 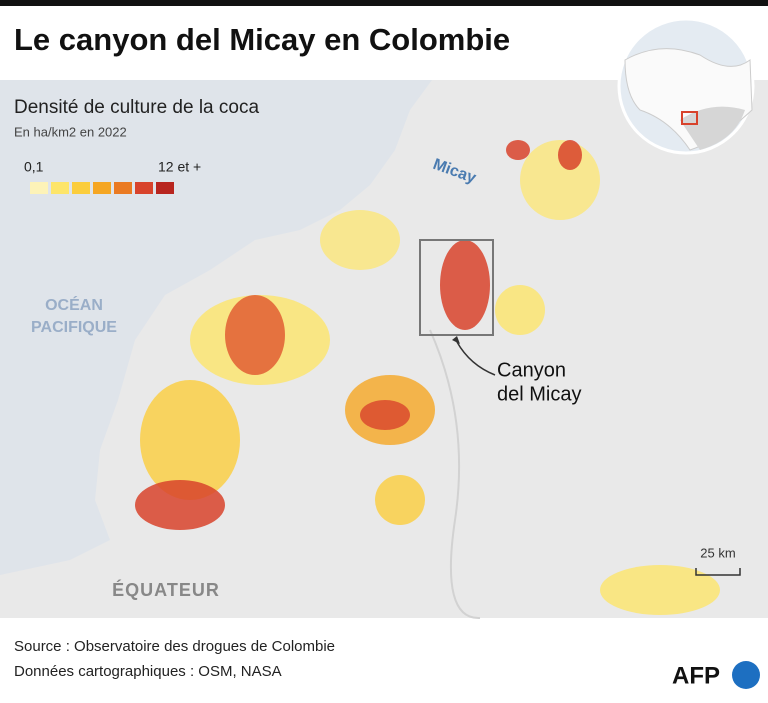 I want to click on arrow-head, so click(x=456, y=340).